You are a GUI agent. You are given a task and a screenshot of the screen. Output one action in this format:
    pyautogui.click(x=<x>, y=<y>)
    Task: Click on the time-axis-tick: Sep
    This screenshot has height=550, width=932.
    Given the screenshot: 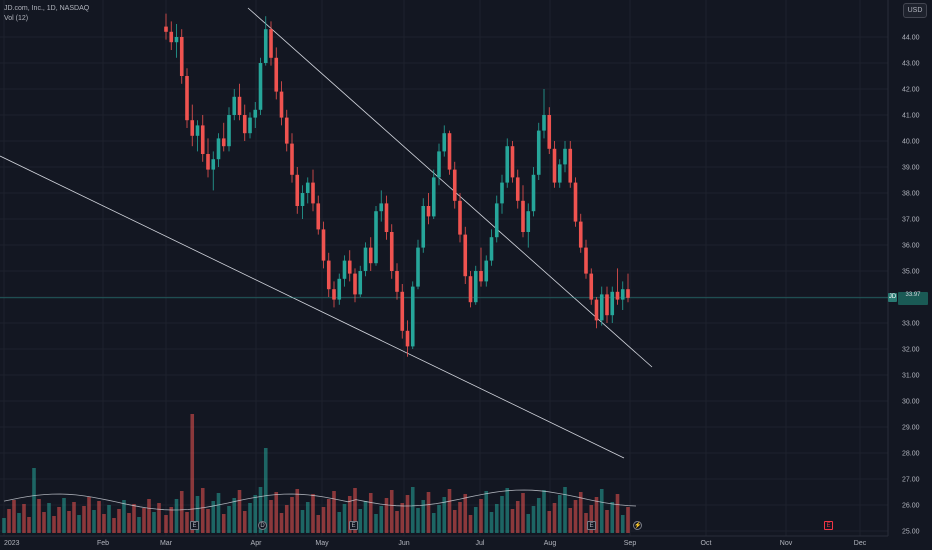 What is the action you would take?
    pyautogui.click(x=630, y=543)
    